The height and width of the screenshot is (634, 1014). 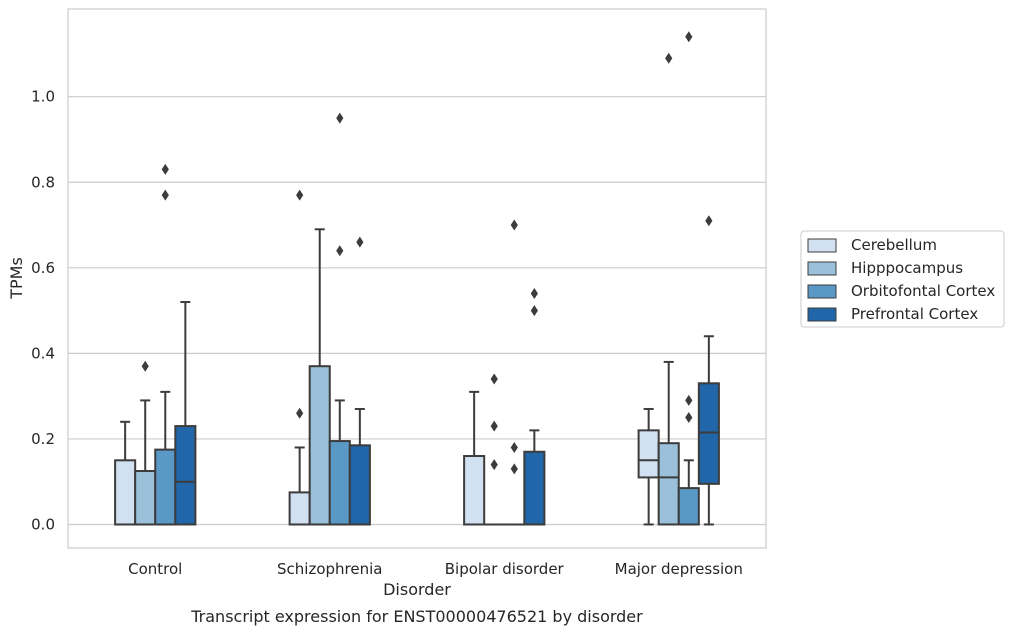 What do you see at coordinates (155, 569) in the screenshot?
I see `x-tick-label: Control` at bounding box center [155, 569].